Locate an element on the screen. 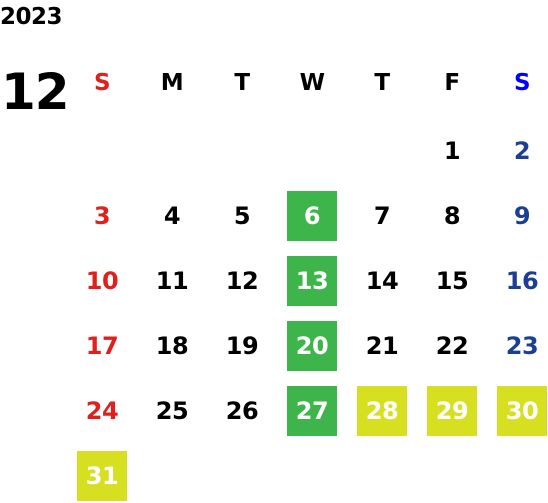  day-number: 12 is located at coordinates (242, 281).